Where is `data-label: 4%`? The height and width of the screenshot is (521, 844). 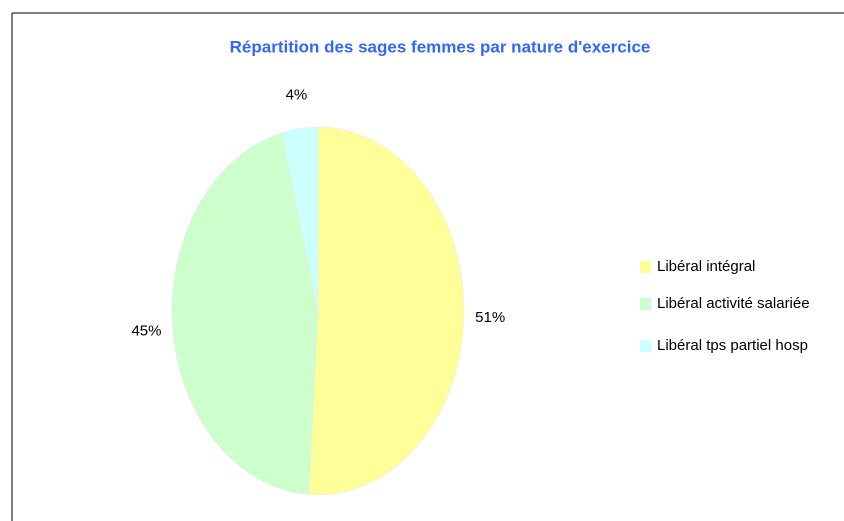 data-label: 4% is located at coordinates (297, 95).